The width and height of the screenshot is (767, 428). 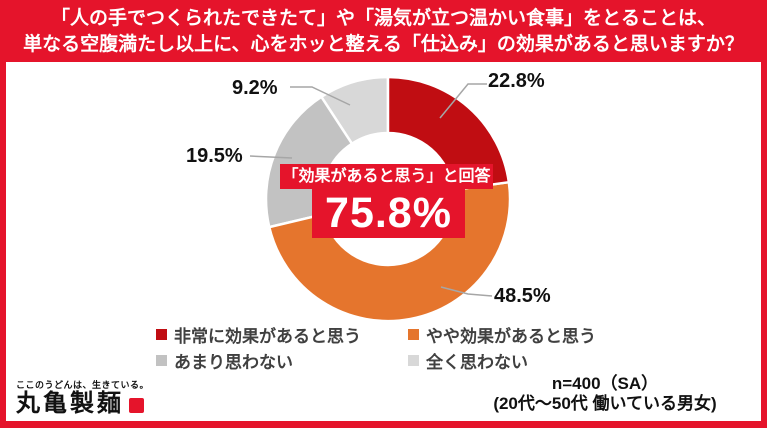 I want to click on brand-seal-icon, so click(x=136, y=405).